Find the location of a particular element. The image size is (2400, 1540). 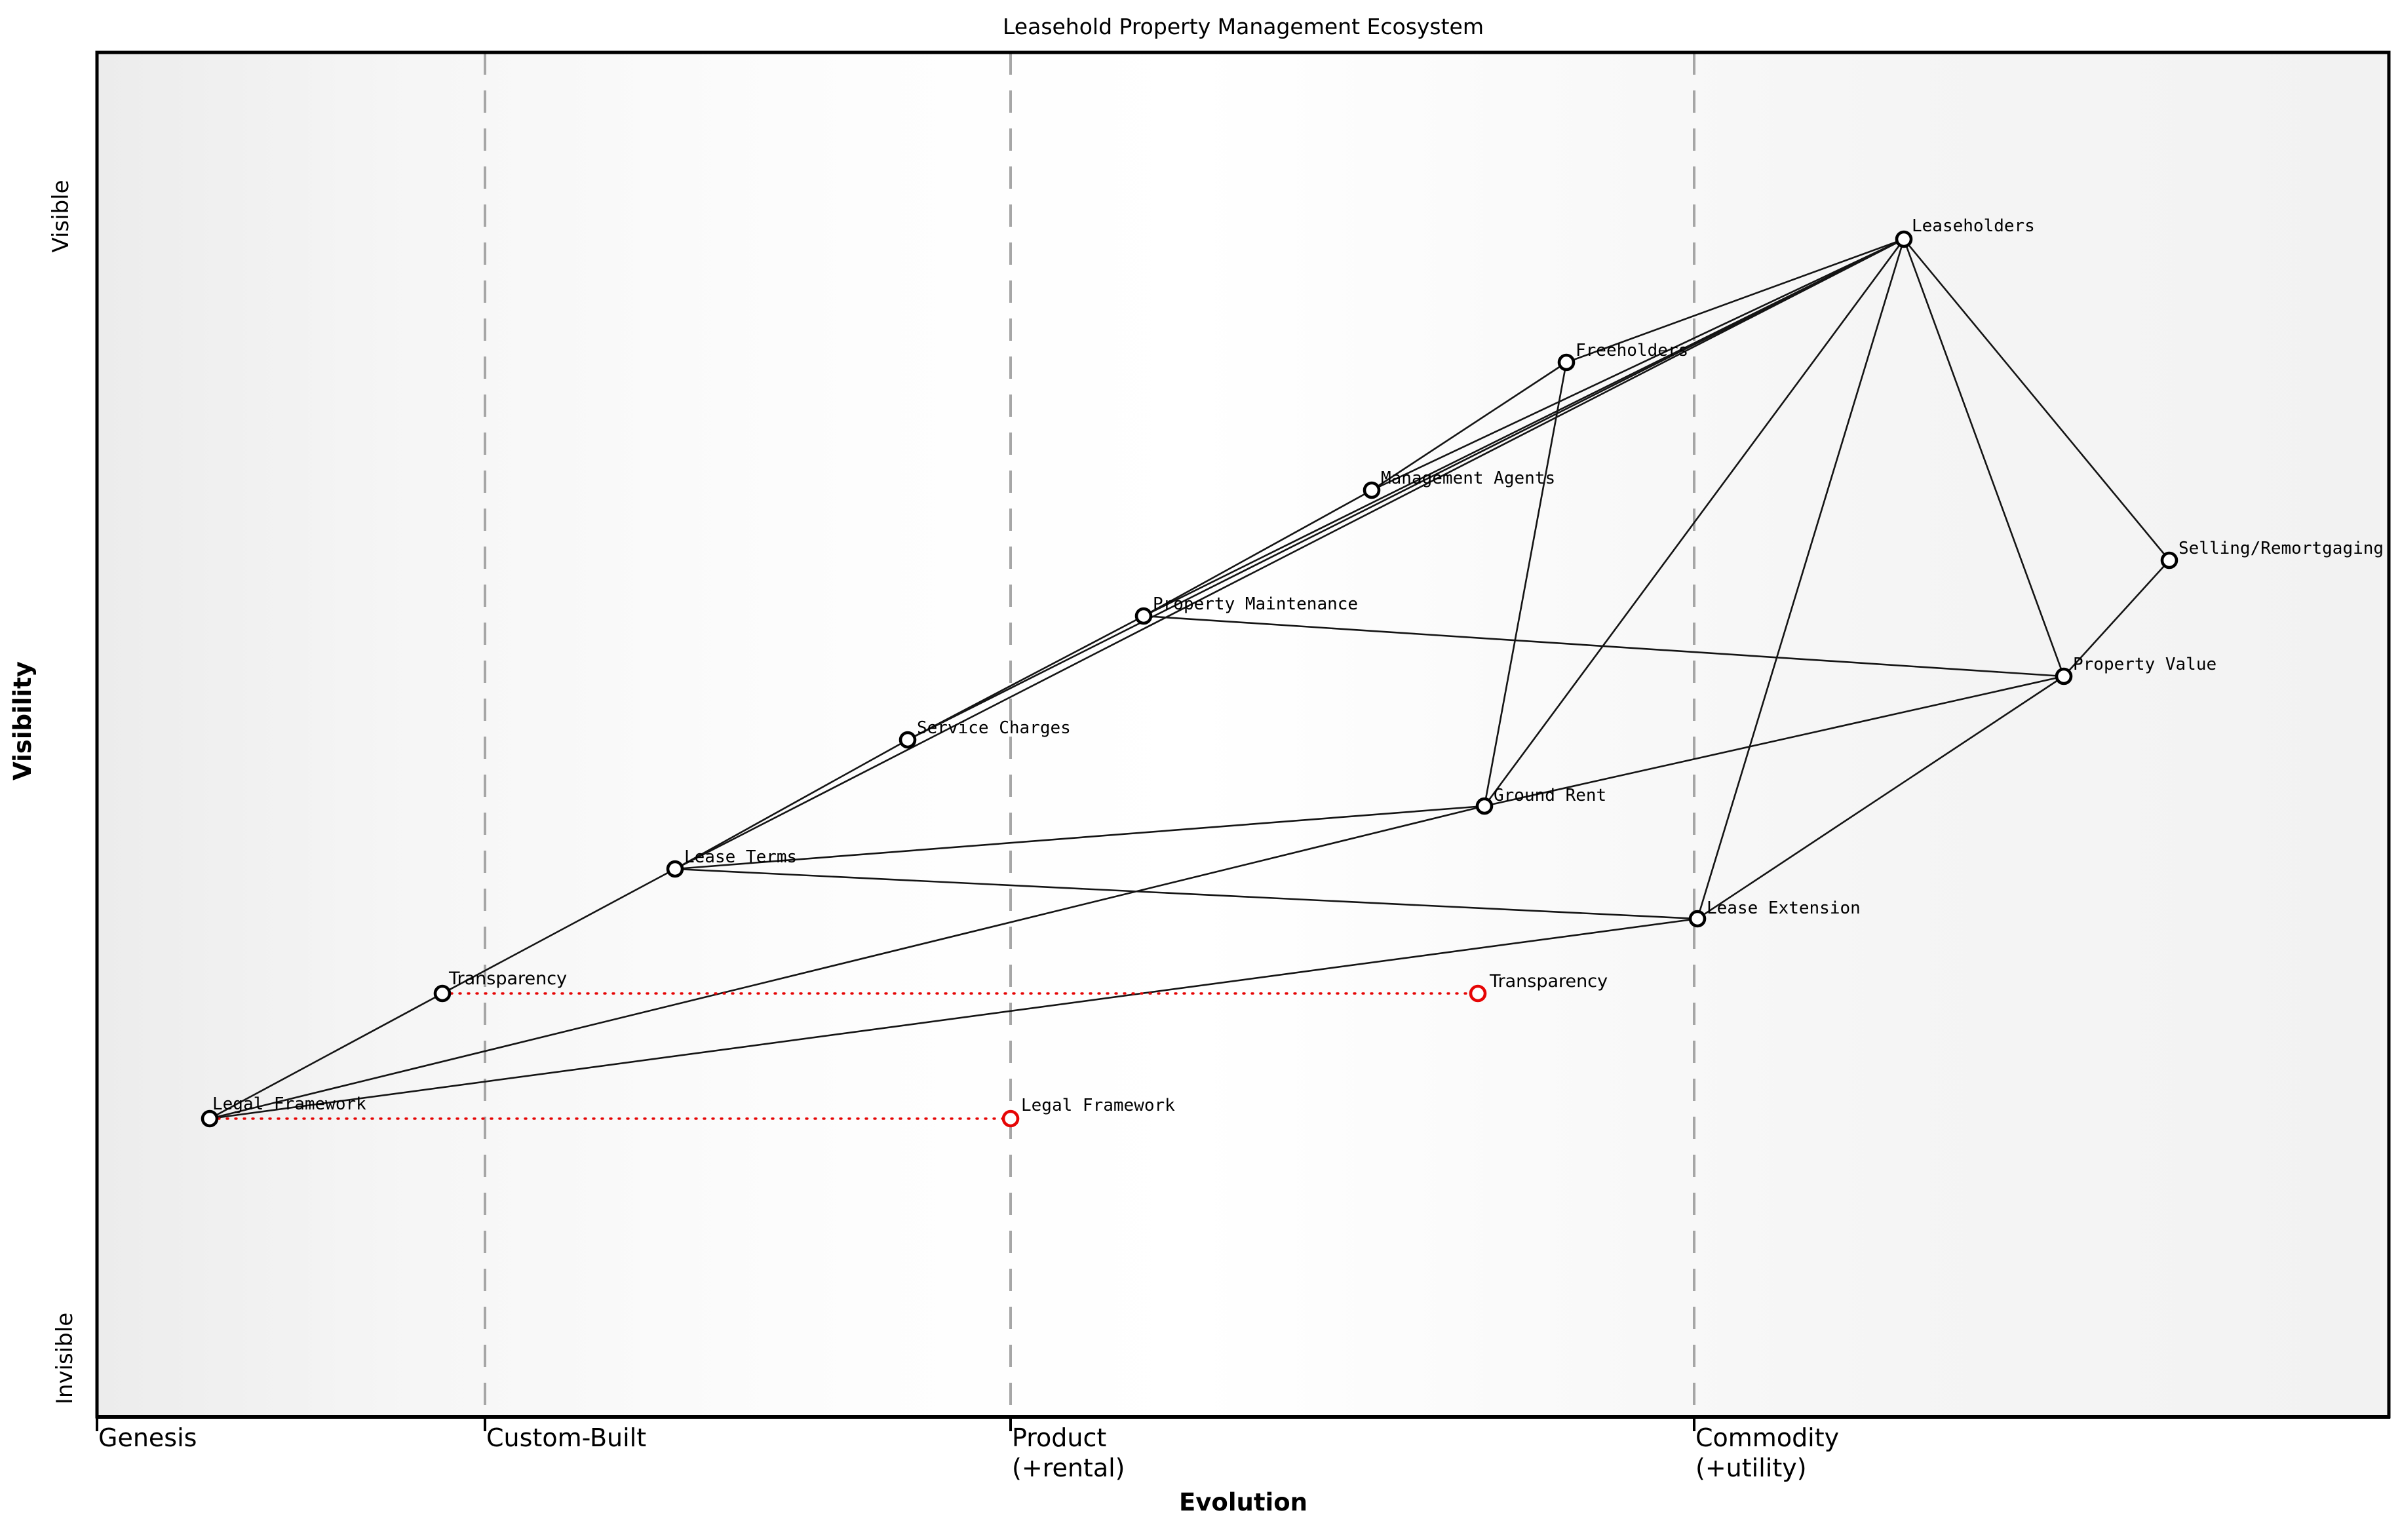

node-label-management_agents: Management Agents is located at coordinates (1468, 478).